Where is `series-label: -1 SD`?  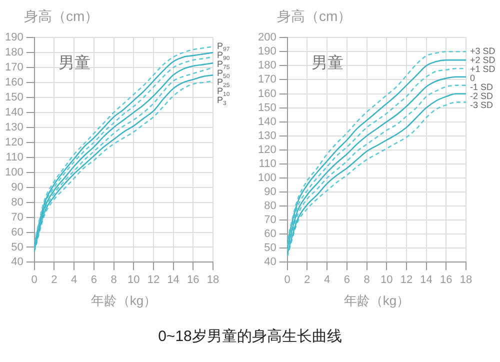 series-label: -1 SD is located at coordinates (482, 87).